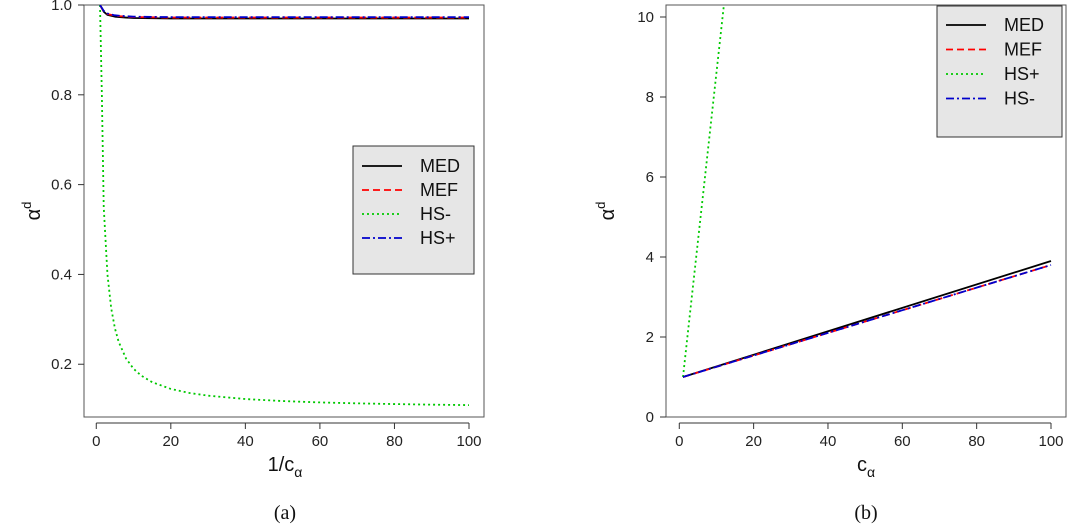  Describe the element at coordinates (867, 321) in the screenshot. I see `series-line-hsminus` at that location.